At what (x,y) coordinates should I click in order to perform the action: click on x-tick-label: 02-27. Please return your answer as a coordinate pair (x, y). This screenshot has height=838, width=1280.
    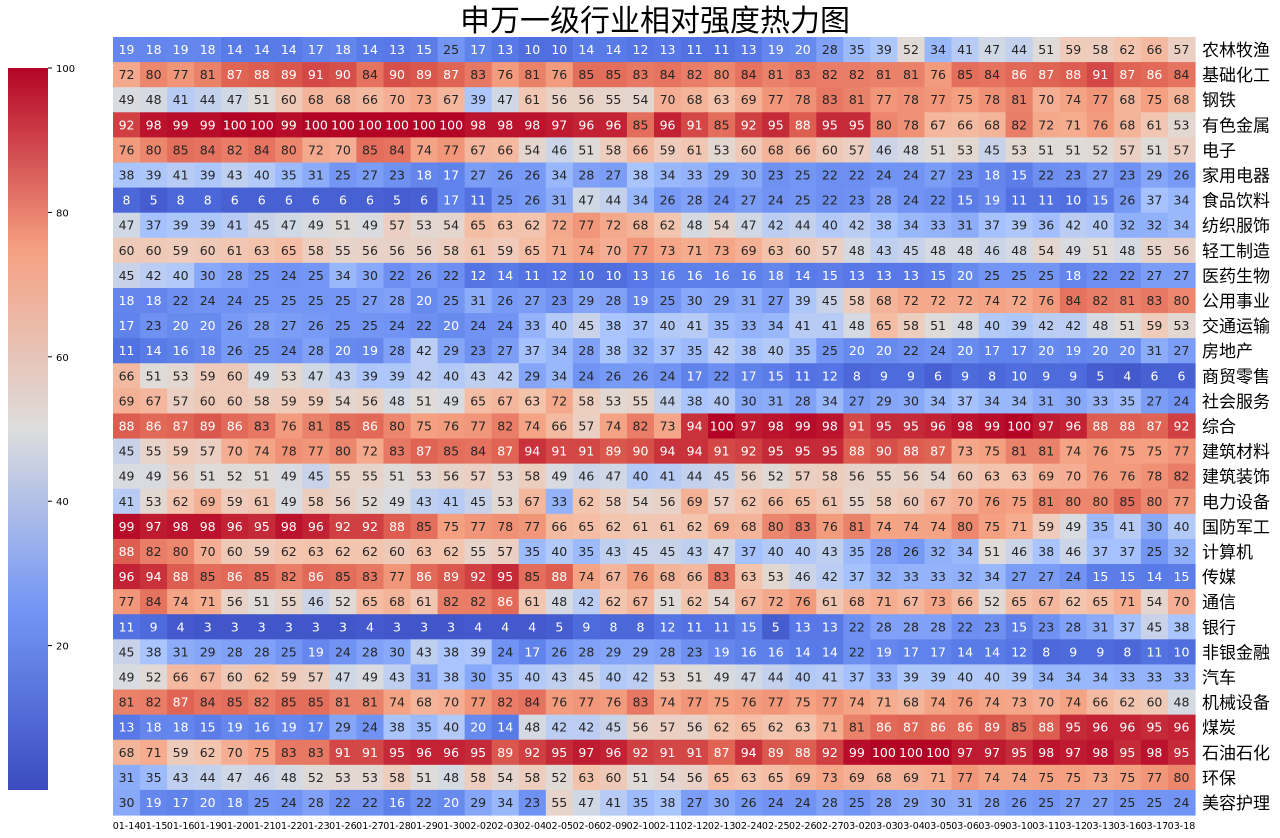
    Looking at the image, I should click on (830, 826).